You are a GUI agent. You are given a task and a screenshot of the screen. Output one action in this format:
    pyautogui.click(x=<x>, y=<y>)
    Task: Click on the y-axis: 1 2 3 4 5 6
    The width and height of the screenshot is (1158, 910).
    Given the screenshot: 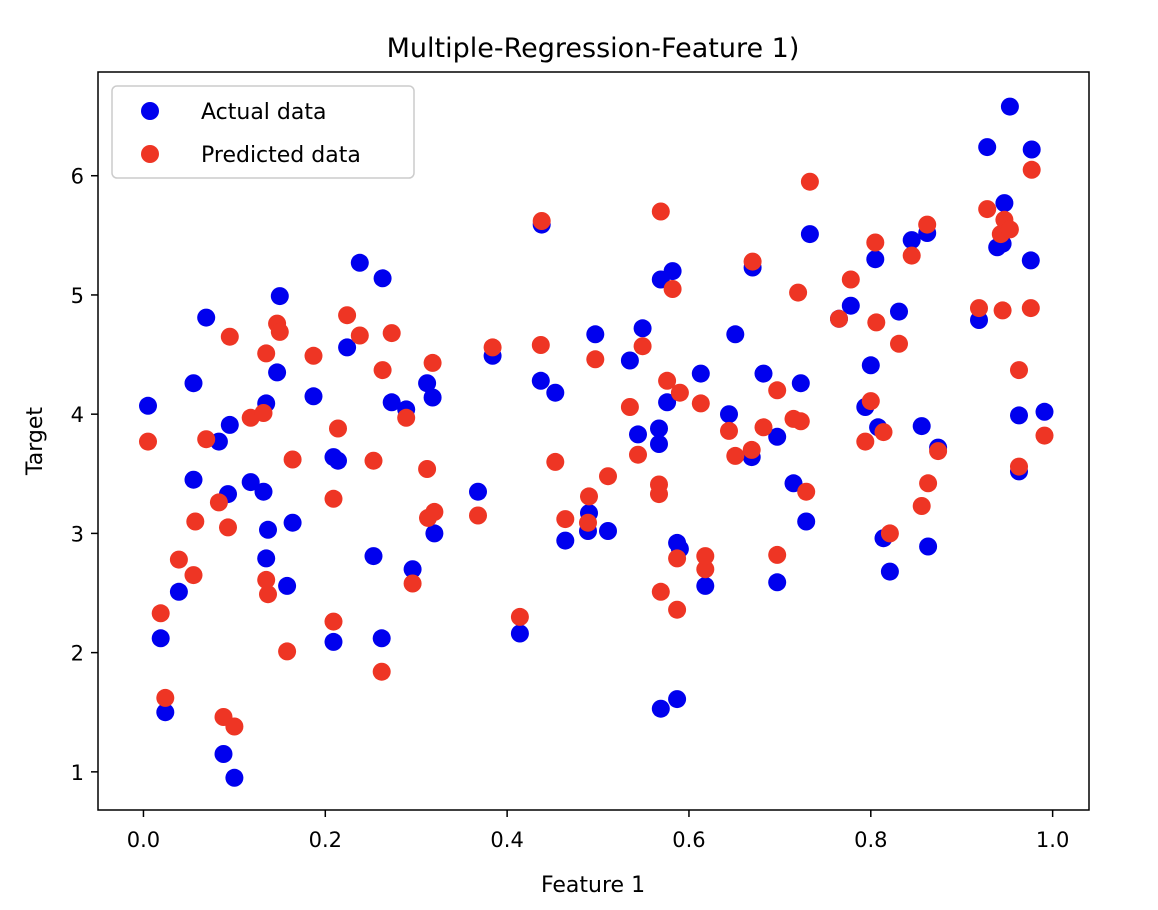 What is the action you would take?
    pyautogui.click(x=84, y=475)
    